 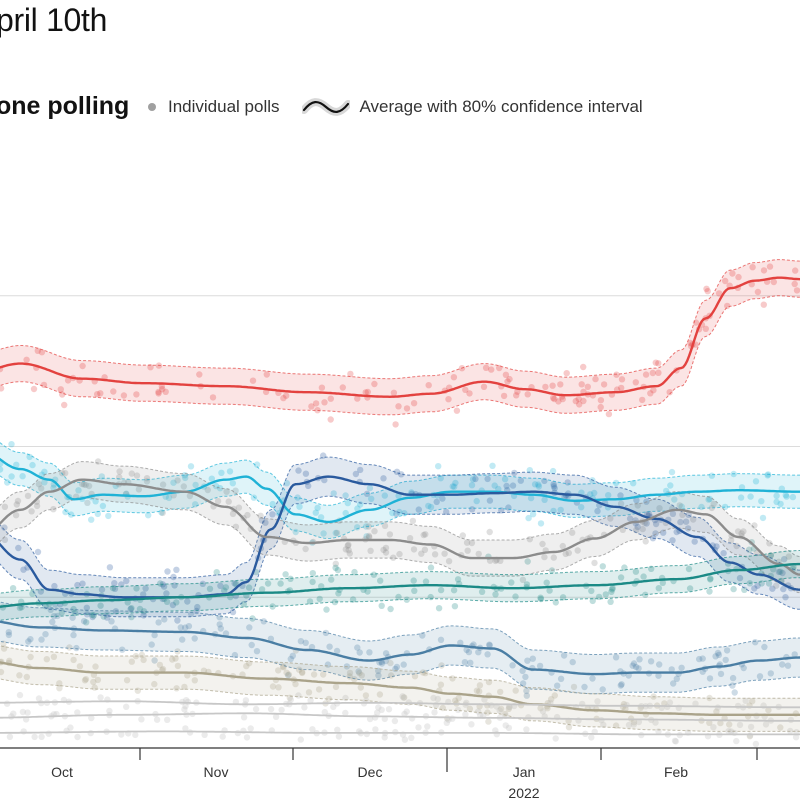 What do you see at coordinates (400, 704) in the screenshot?
I see `average-line-lg1` at bounding box center [400, 704].